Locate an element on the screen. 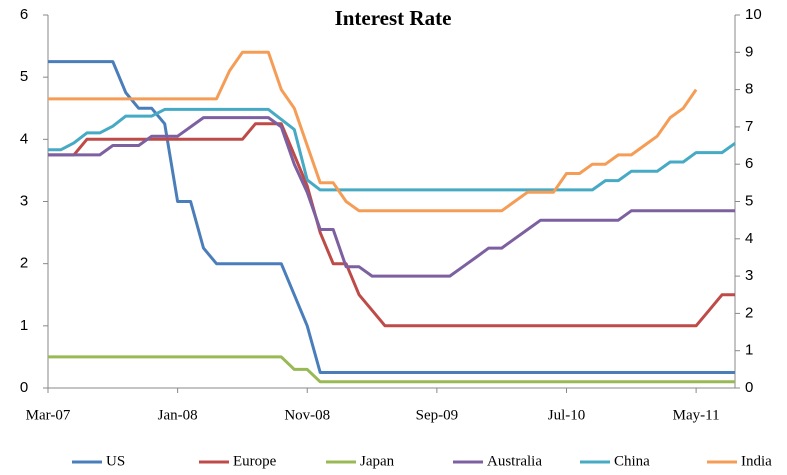 Image resolution: width=787 pixels, height=475 pixels. y-tick-label: 0 is located at coordinates (24, 387).